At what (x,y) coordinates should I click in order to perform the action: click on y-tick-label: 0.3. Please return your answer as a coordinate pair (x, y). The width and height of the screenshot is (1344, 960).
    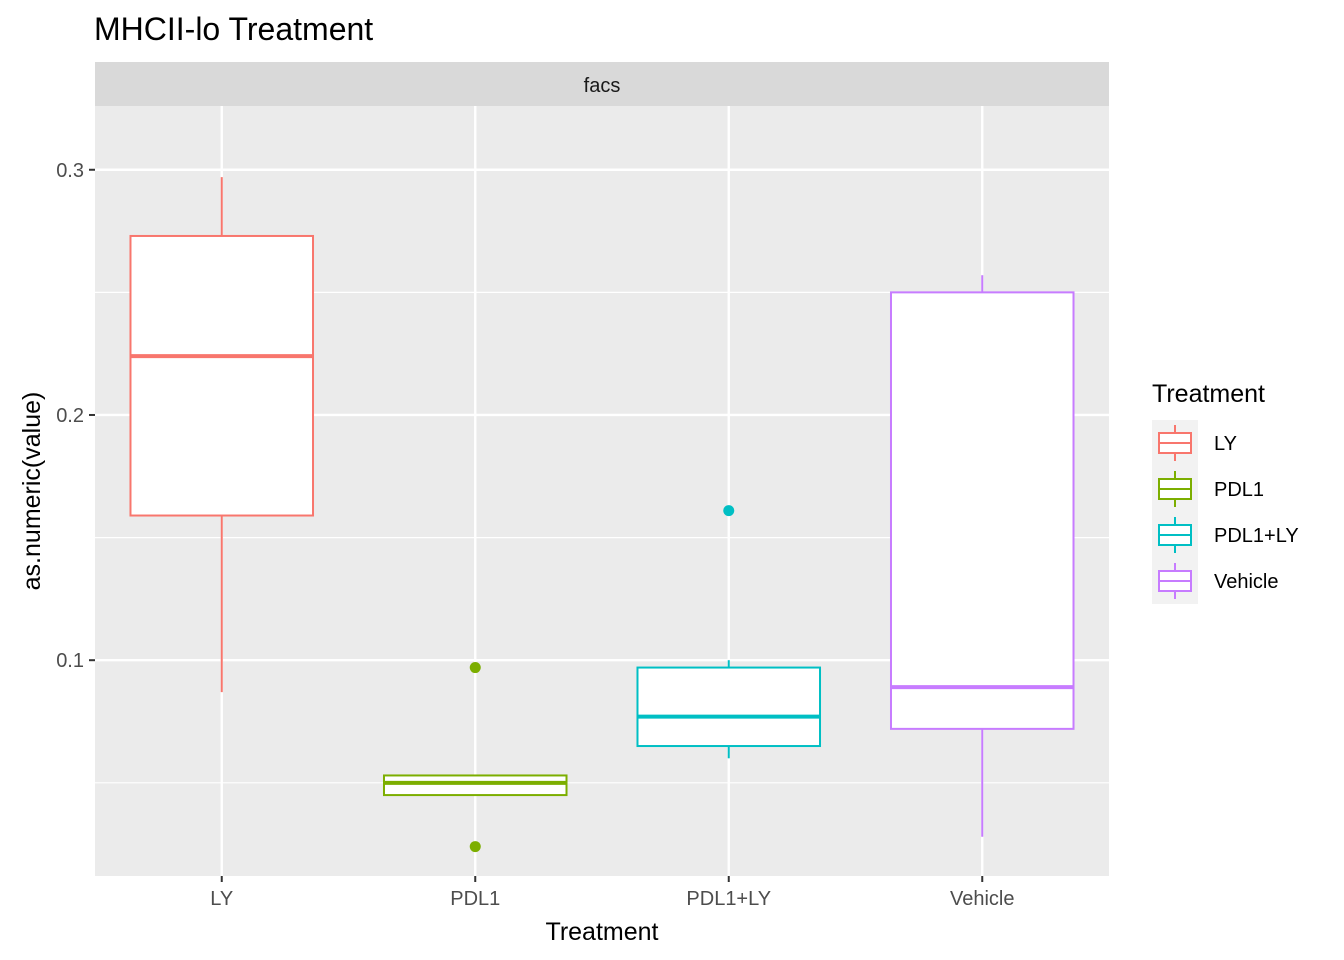
    Looking at the image, I should click on (70, 171).